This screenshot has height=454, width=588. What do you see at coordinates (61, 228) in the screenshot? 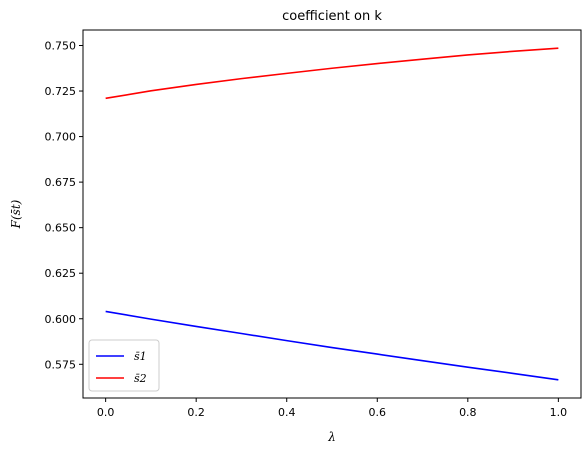
I see `y-tick-label: 0.650` at bounding box center [61, 228].